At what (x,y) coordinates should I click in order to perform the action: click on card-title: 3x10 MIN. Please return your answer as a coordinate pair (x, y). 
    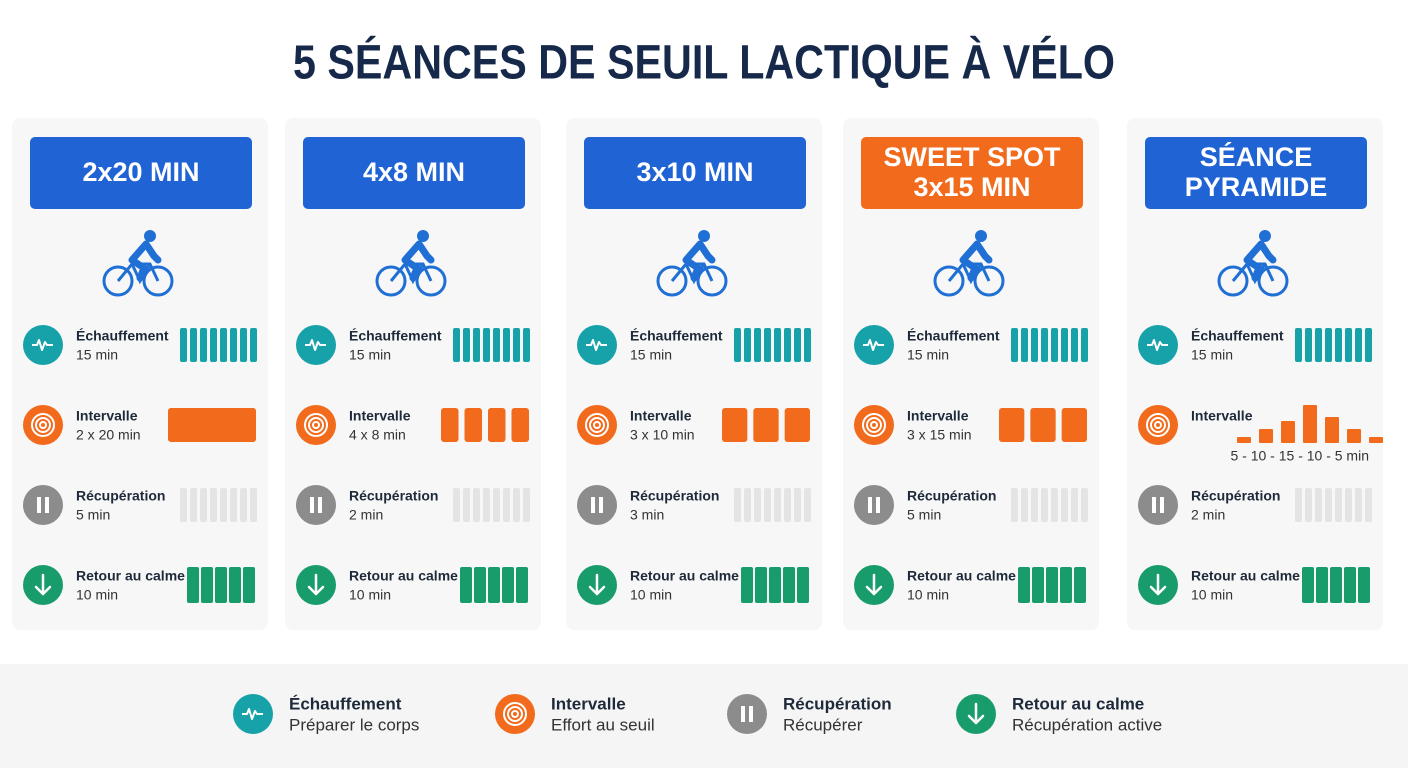
    Looking at the image, I should click on (694, 172).